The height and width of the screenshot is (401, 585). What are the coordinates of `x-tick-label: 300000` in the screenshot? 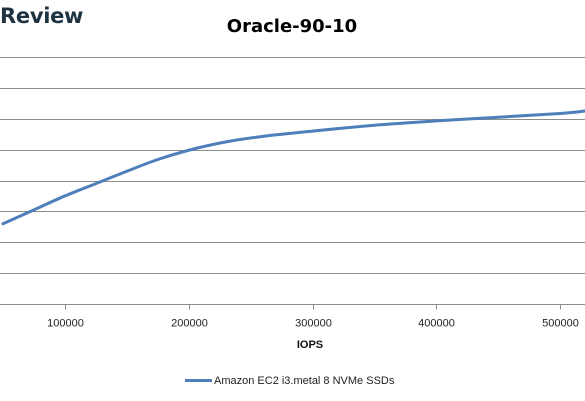 It's located at (313, 324).